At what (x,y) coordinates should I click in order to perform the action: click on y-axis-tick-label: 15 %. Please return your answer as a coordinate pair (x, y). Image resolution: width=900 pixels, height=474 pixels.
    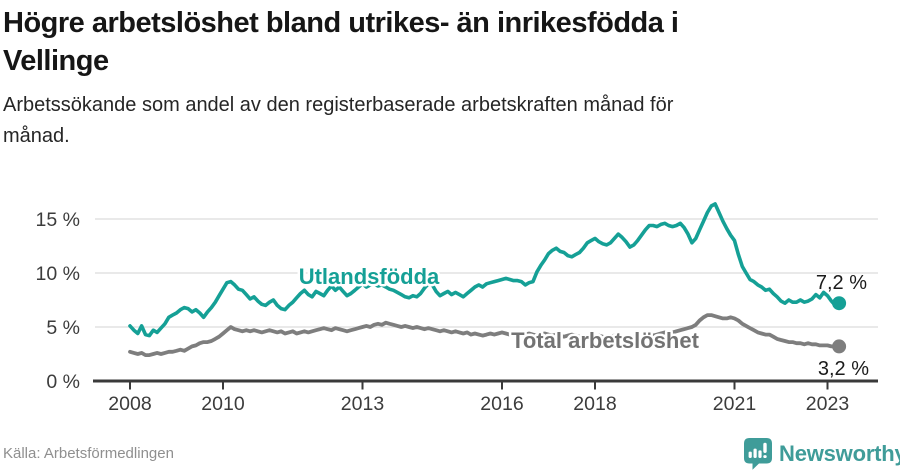
    Looking at the image, I should click on (58, 220).